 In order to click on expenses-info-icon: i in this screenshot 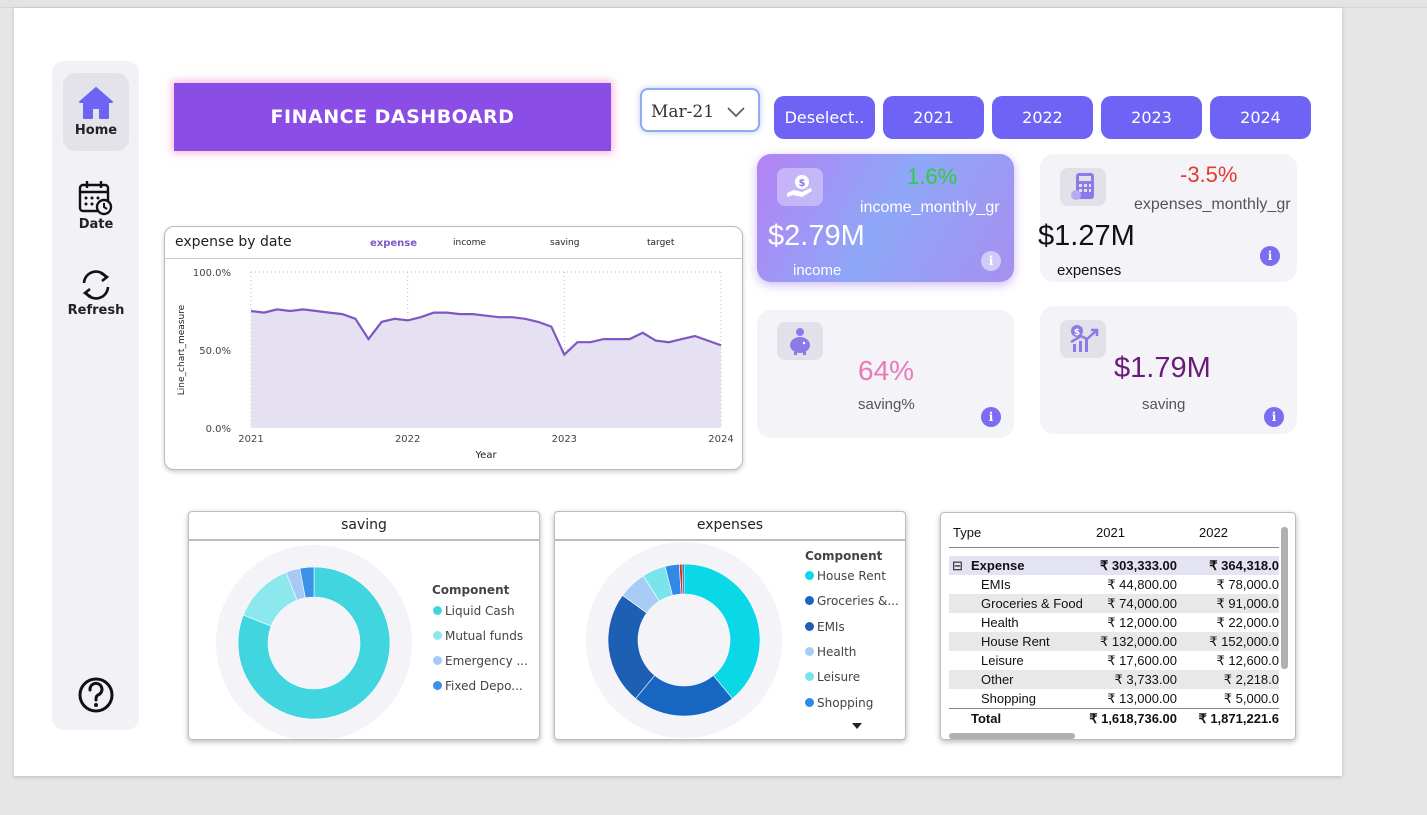, I will do `click(1270, 256)`.